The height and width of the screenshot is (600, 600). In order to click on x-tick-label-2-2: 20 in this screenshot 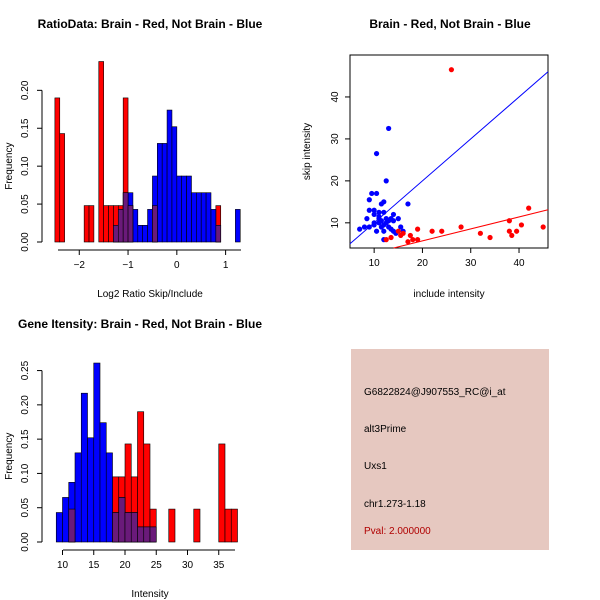, I will do `click(125, 565)`.